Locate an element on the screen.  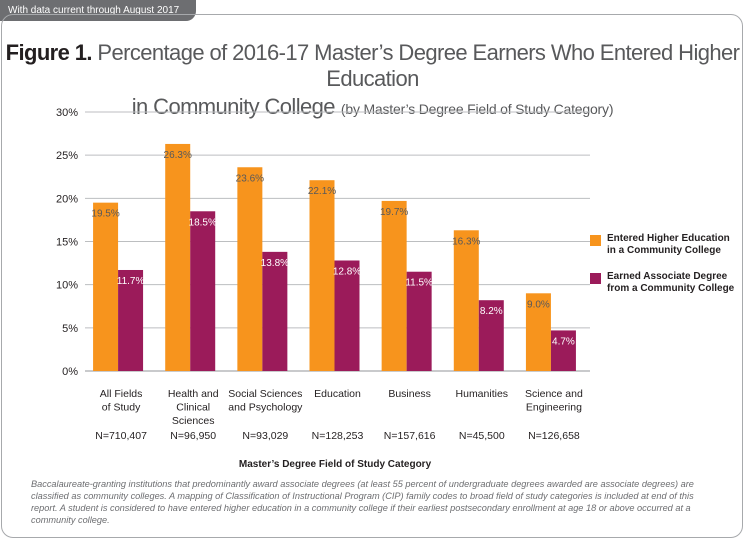
y-tick-label: 20% is located at coordinates (67, 199).